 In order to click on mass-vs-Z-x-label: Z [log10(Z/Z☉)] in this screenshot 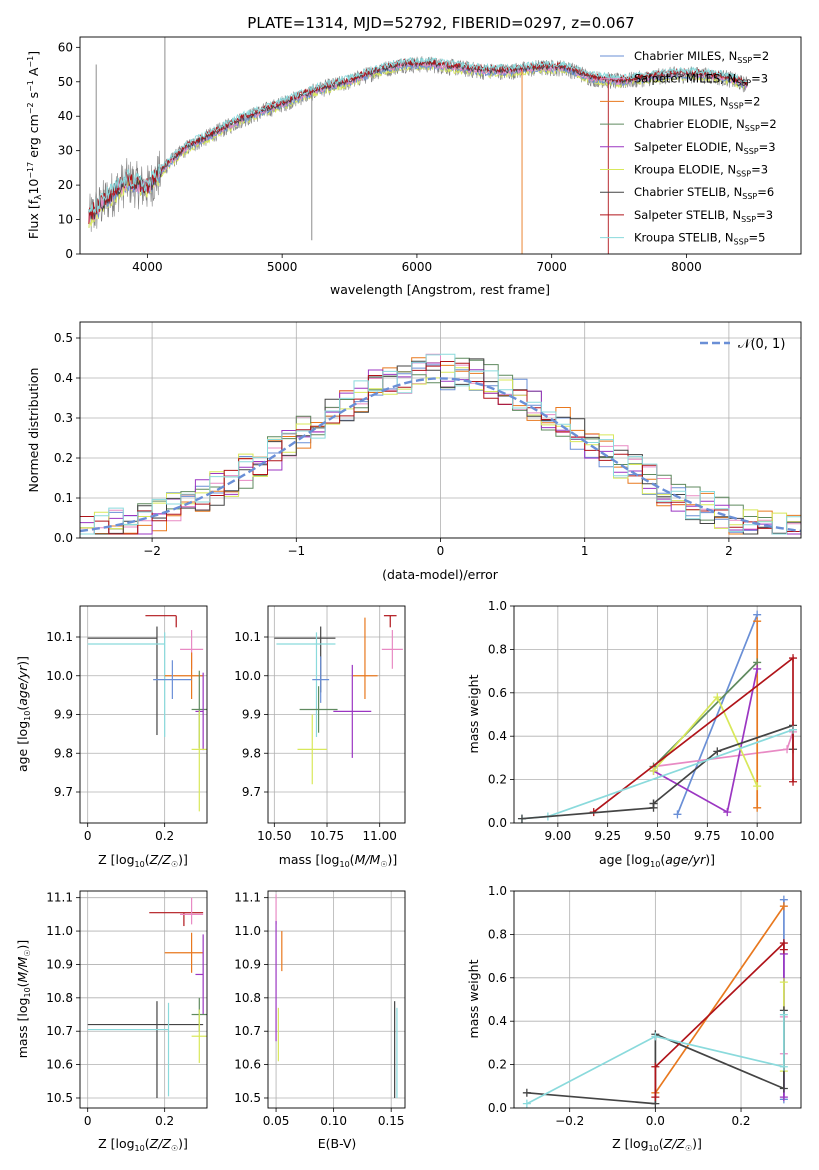, I will do `click(143, 1144)`.